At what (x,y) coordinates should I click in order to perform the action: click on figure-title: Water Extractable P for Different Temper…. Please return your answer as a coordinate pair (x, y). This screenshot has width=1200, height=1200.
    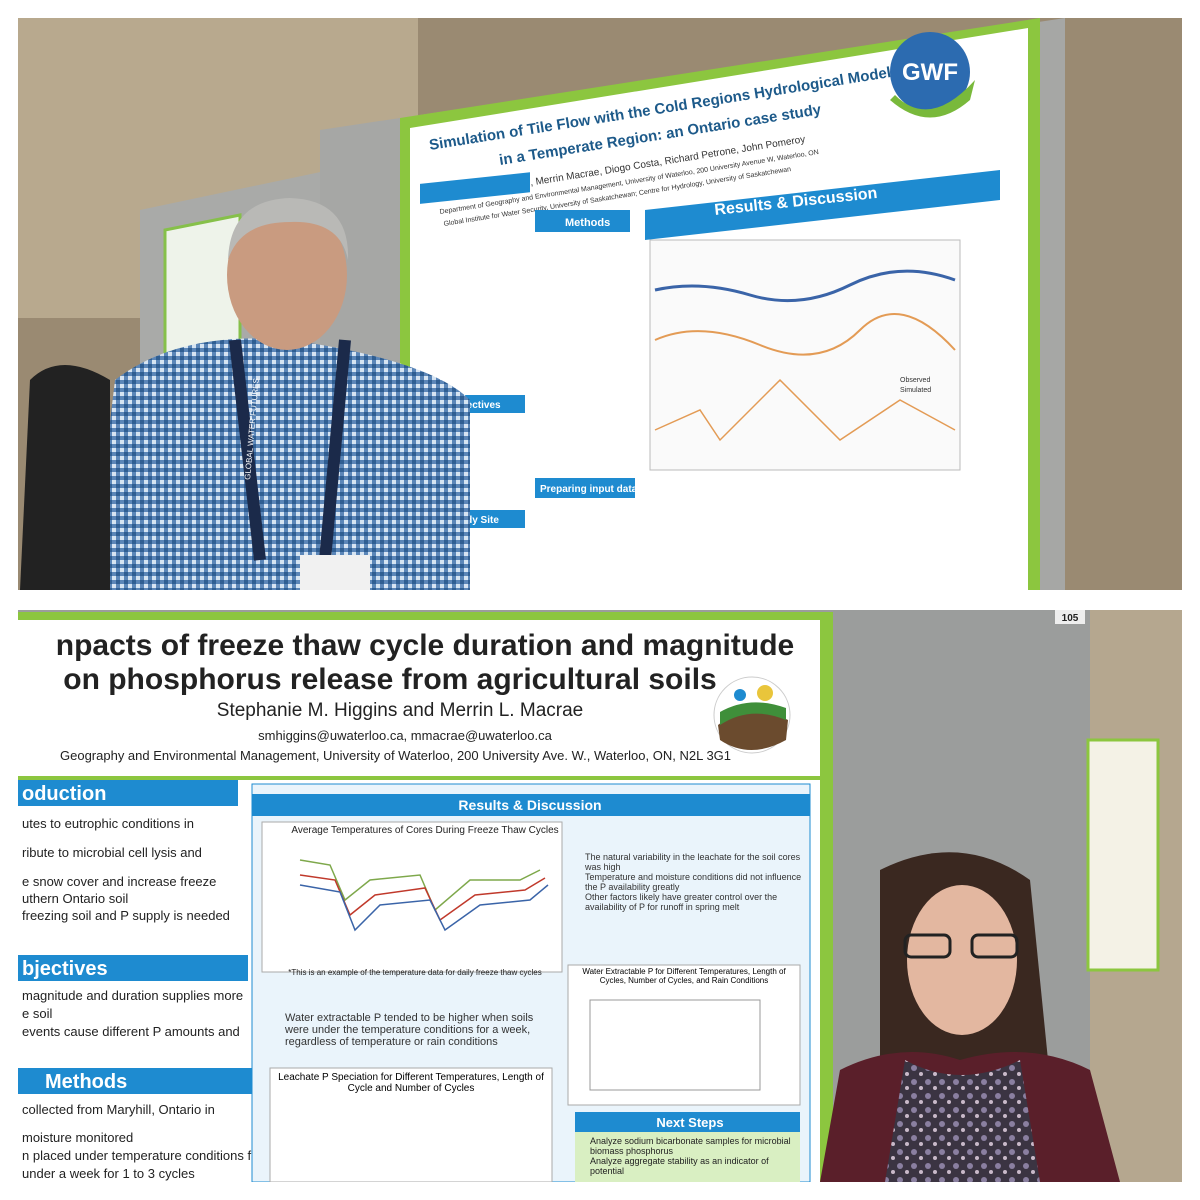
    Looking at the image, I should click on (684, 976).